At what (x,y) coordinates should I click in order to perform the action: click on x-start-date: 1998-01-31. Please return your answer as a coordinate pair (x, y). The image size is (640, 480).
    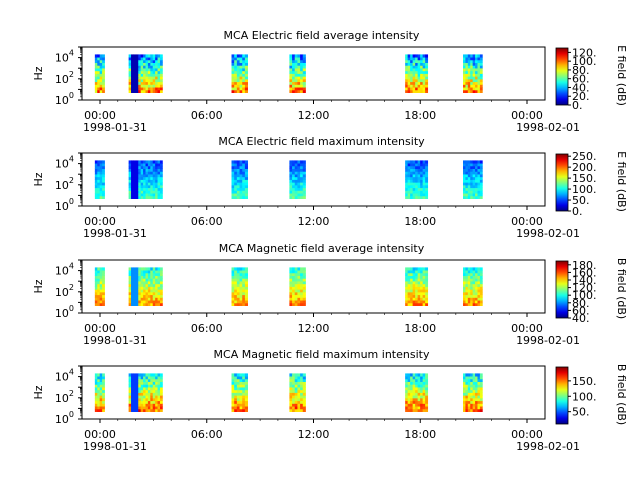
    Looking at the image, I should click on (115, 340).